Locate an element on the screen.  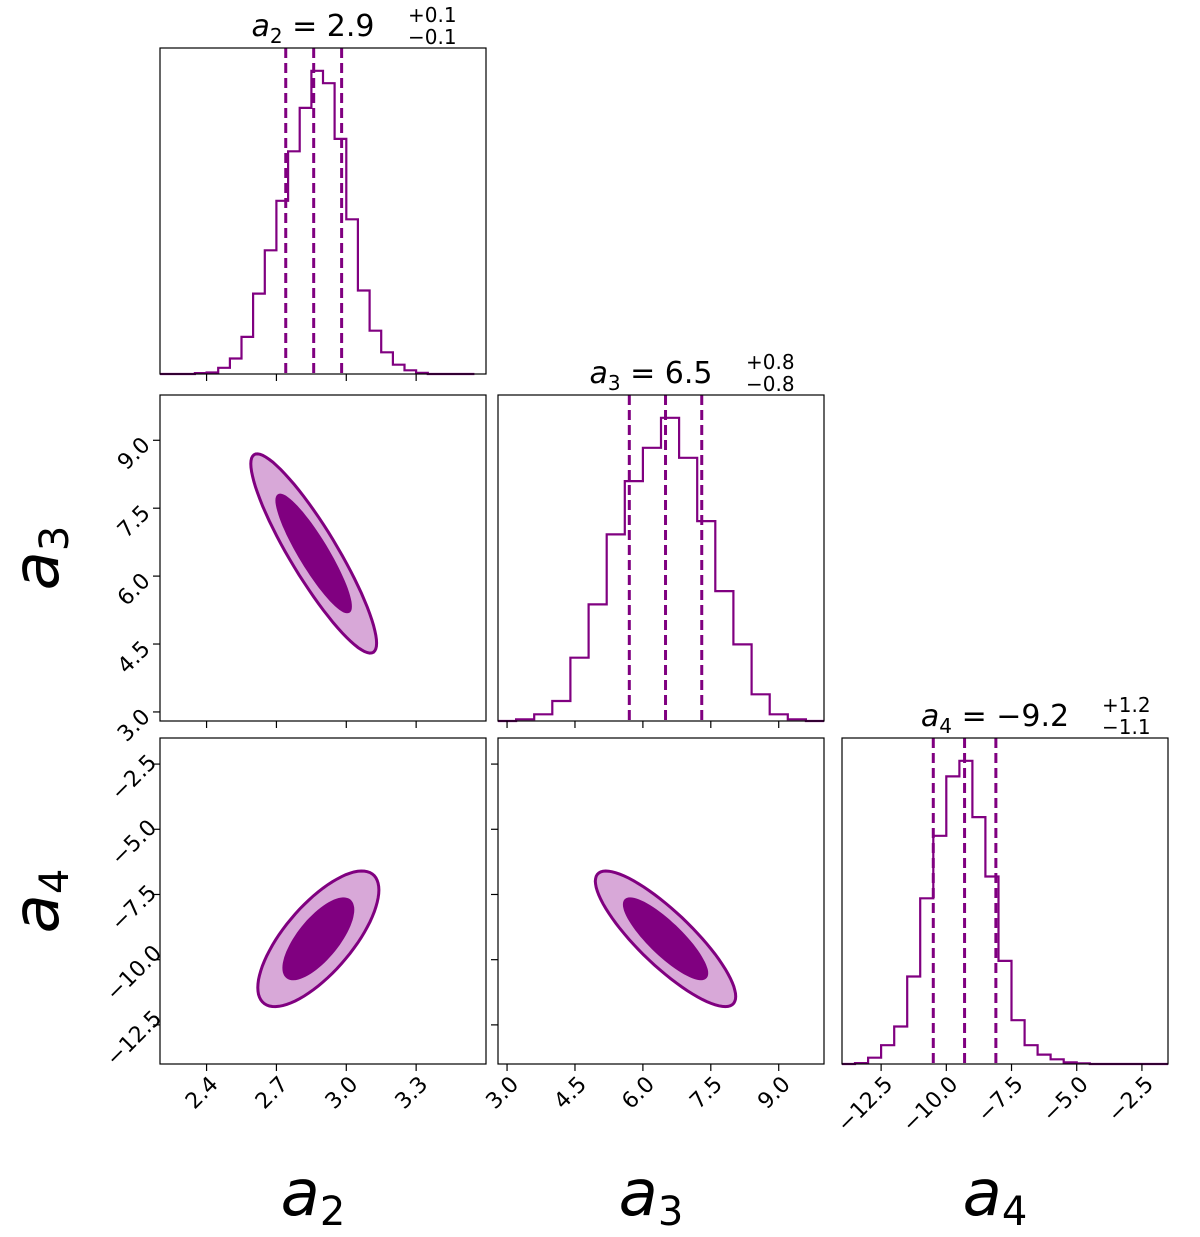
title-lower-error-2: −0.8 is located at coordinates (770, 384).